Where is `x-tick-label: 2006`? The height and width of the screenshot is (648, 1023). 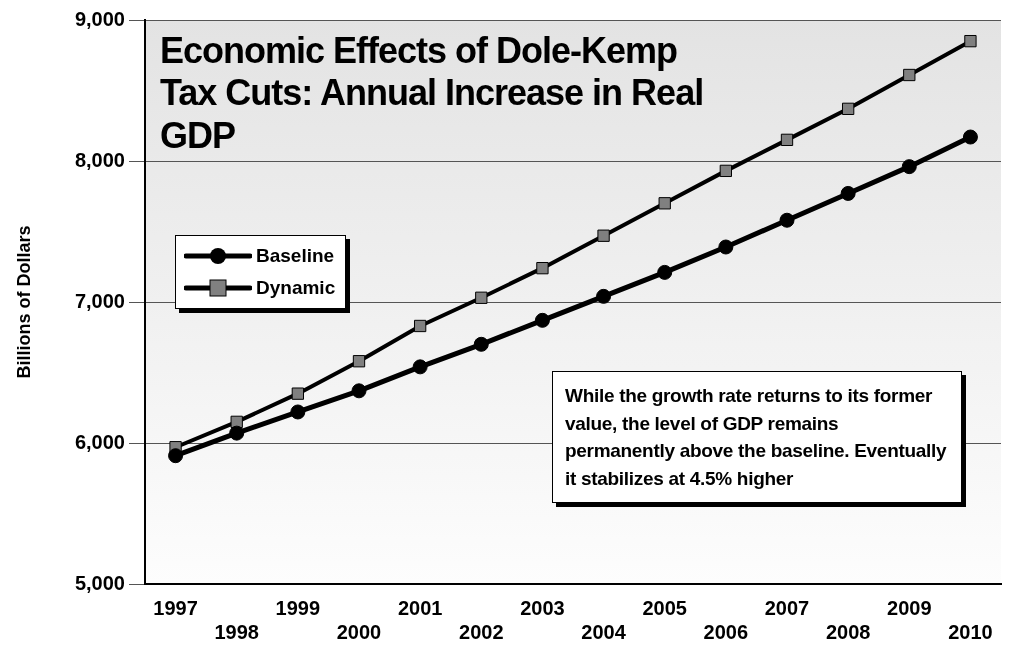
x-tick-label: 2006 is located at coordinates (726, 631).